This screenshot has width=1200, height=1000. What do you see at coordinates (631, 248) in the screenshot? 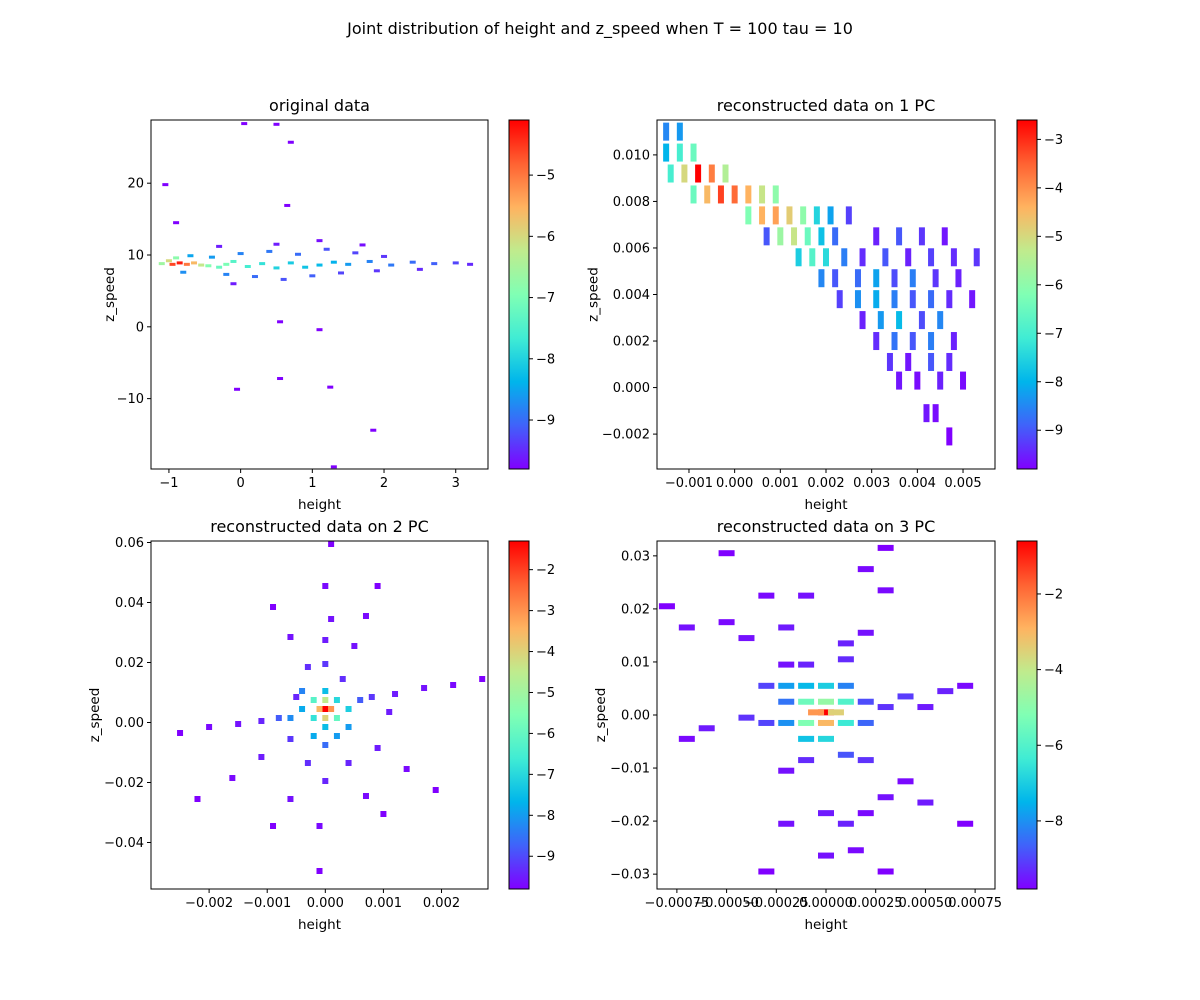
I see `y-tick-label: 0.006` at bounding box center [631, 248].